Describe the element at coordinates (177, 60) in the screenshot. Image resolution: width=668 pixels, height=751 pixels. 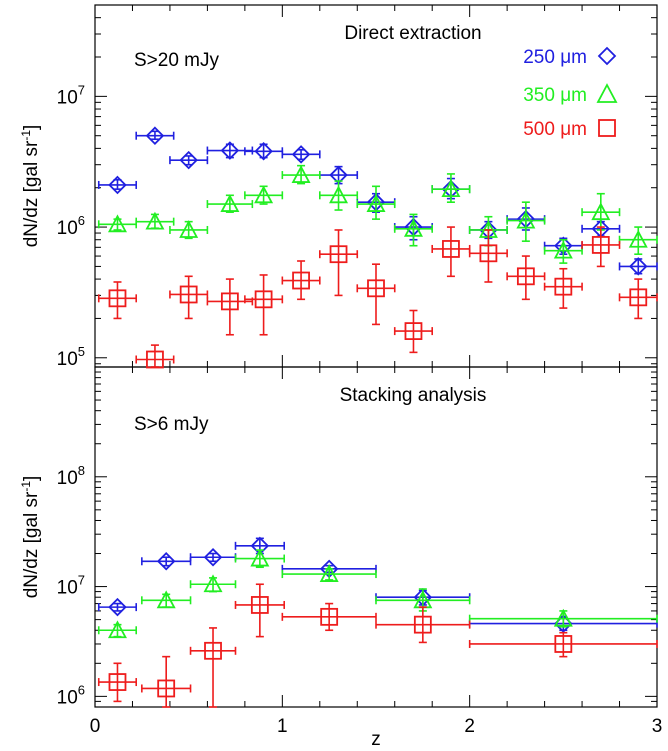
I see `top-panel-threshold: S>20 mJy` at that location.